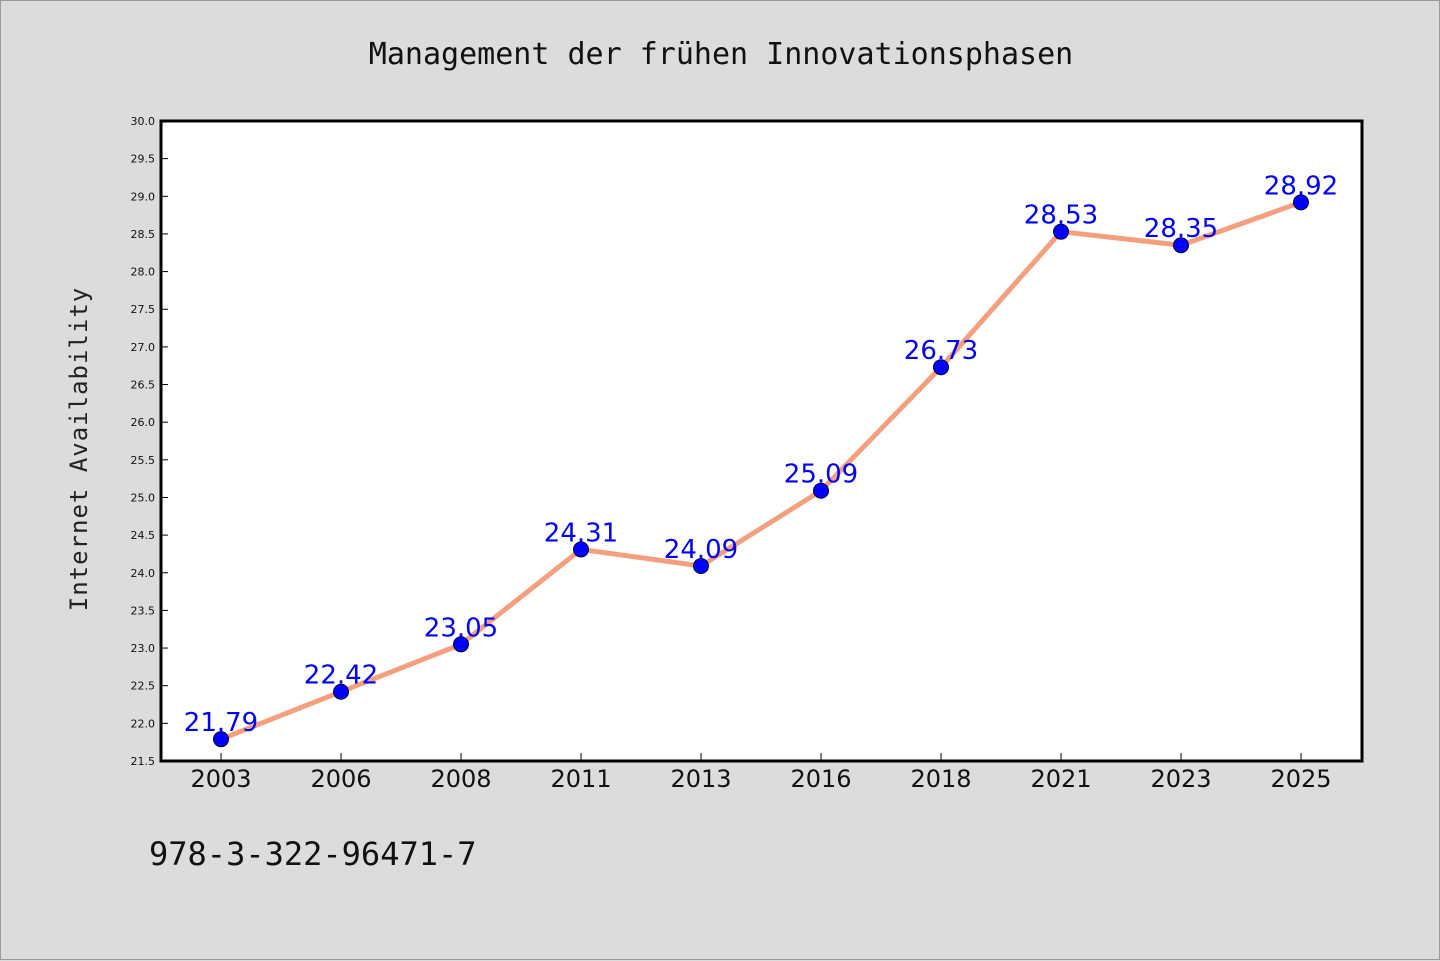  I want to click on y-tick-label: 29.5, so click(143, 159).